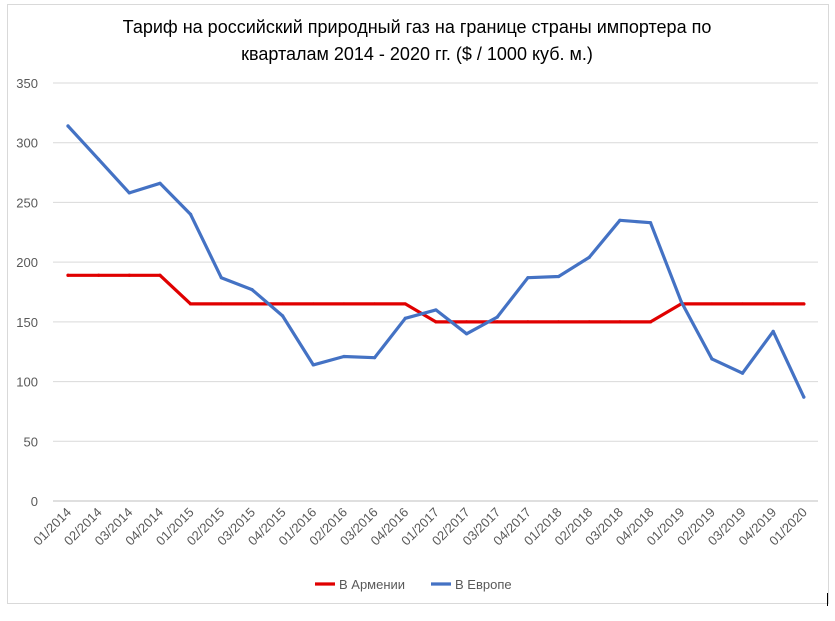 This screenshot has height=621, width=835. I want to click on y-axis-ticks: 0 50 100 150 200 250 300 350, so click(27, 292).